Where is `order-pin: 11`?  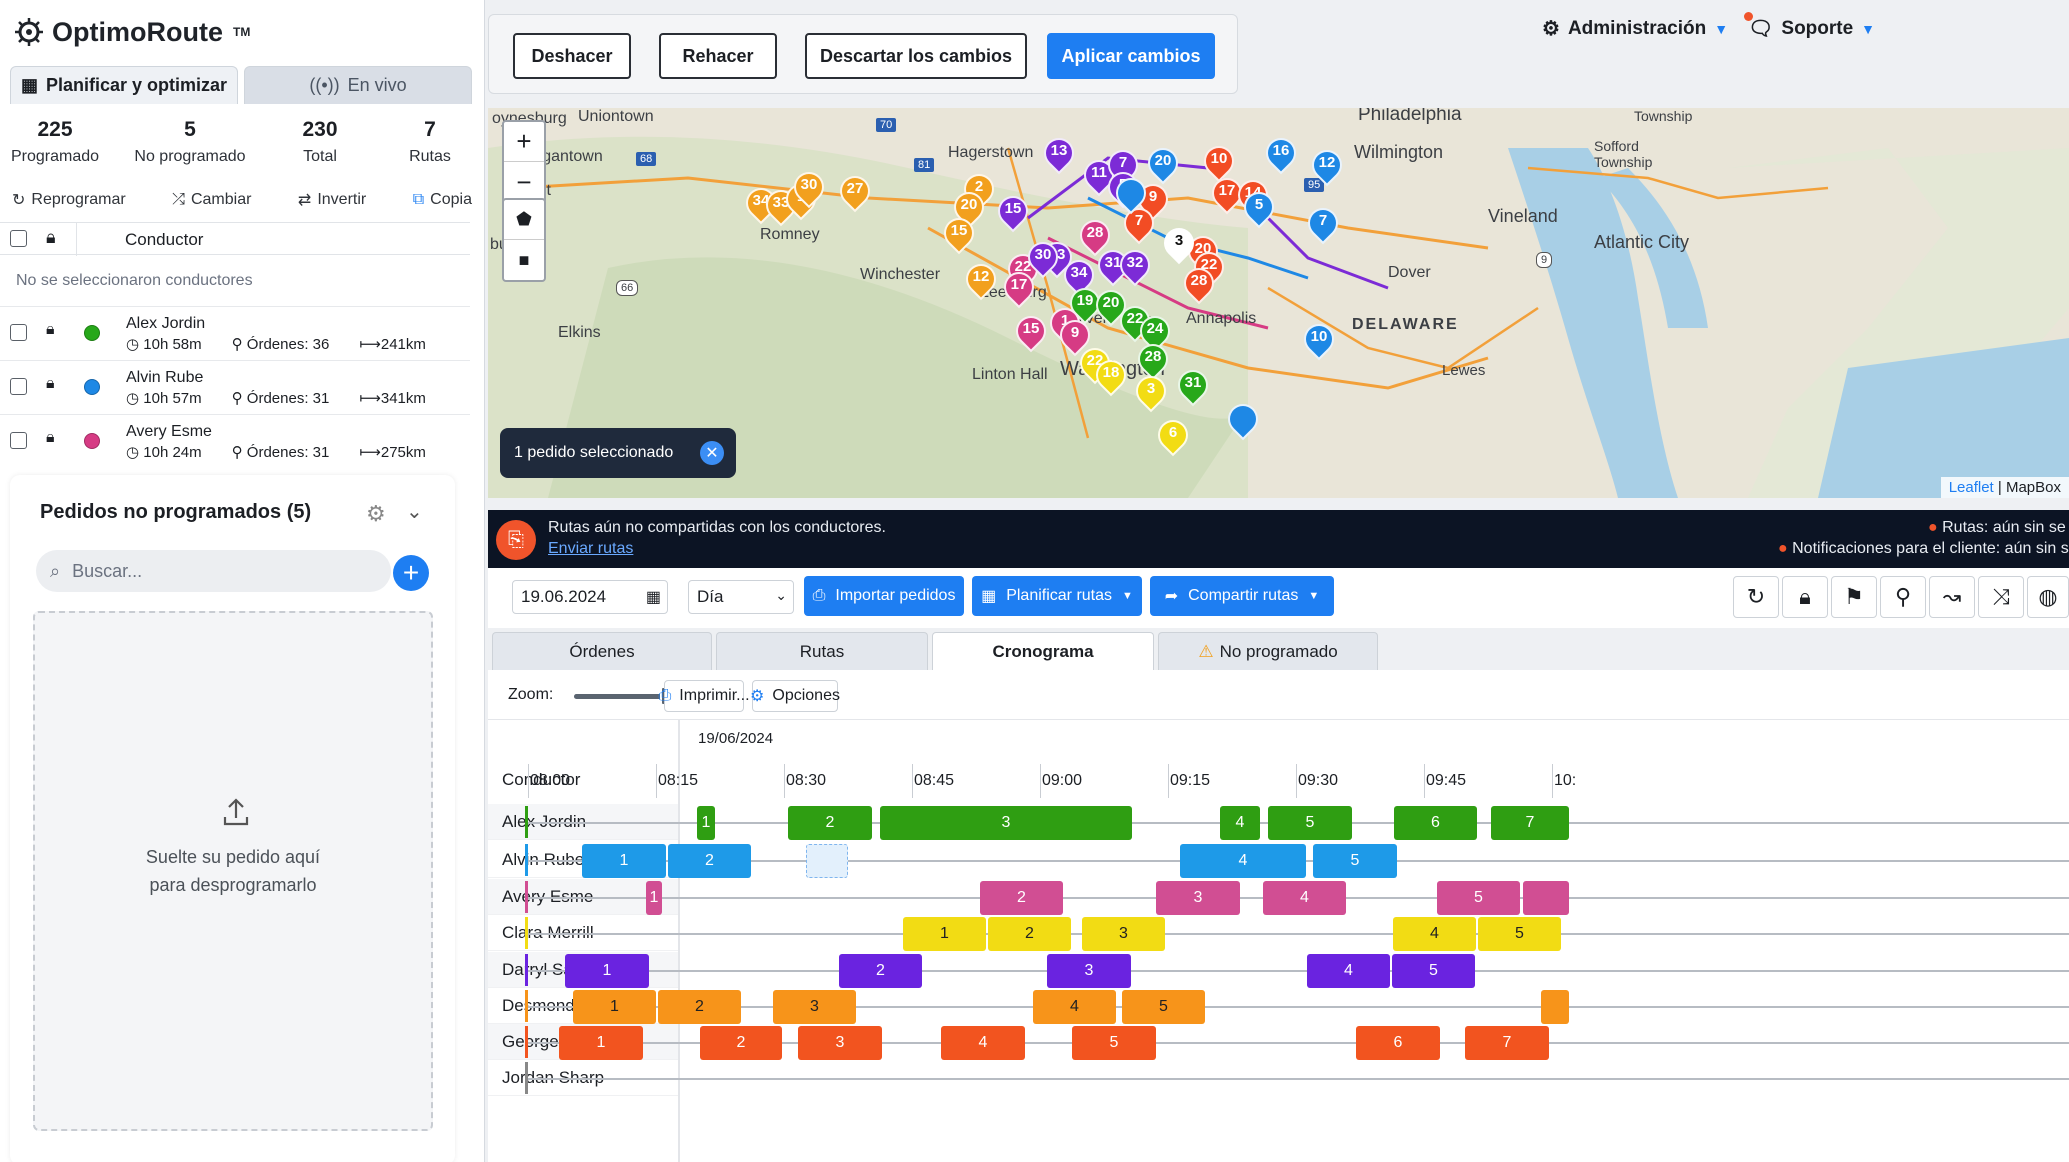
order-pin: 11 is located at coordinates (1099, 176).